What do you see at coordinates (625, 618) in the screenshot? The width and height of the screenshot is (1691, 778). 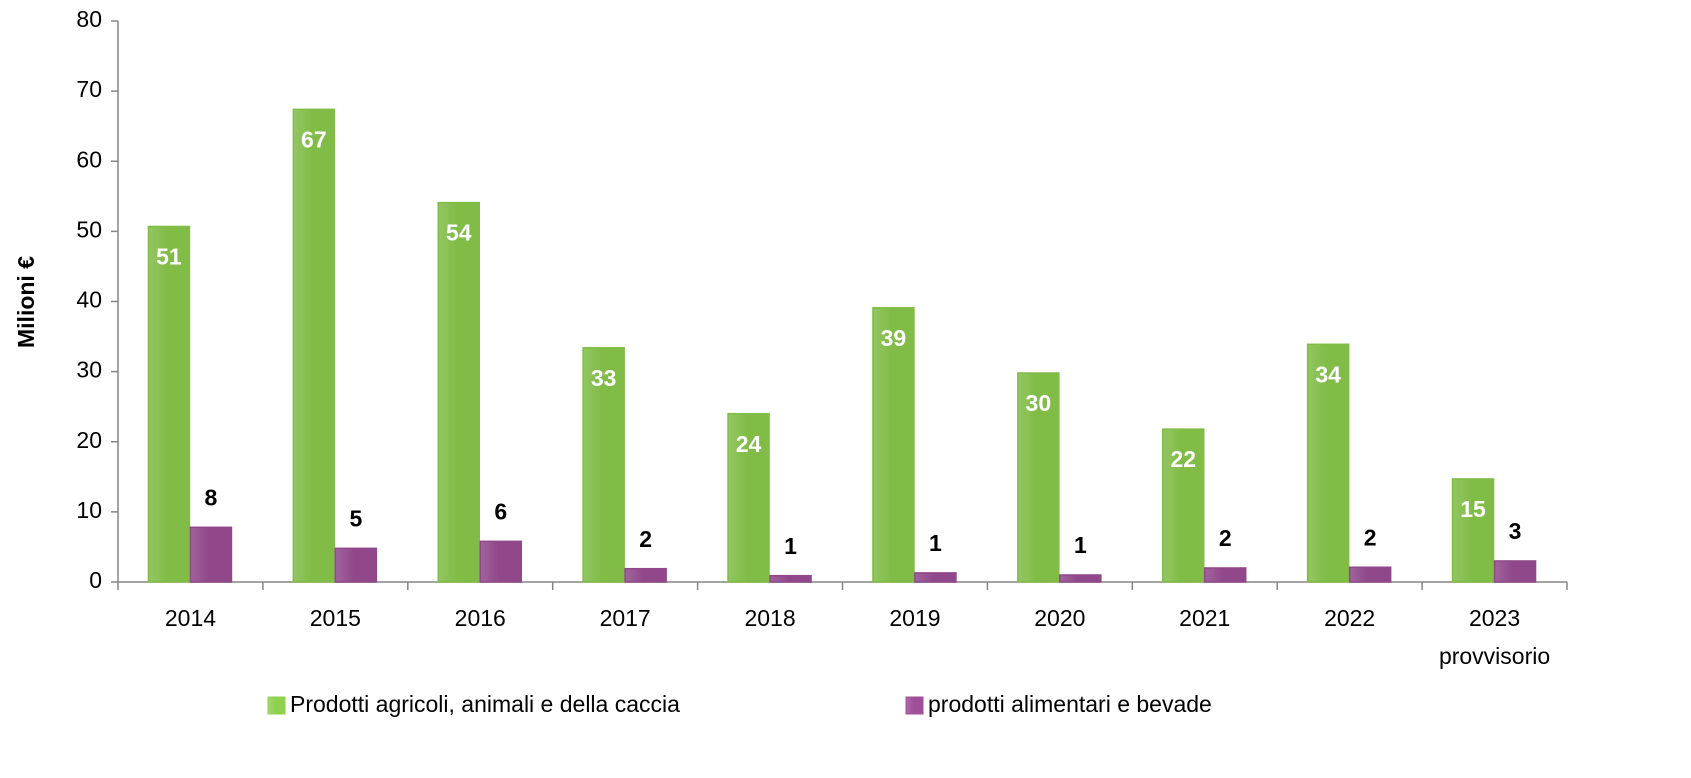 I see `x-tick-label: 2017` at bounding box center [625, 618].